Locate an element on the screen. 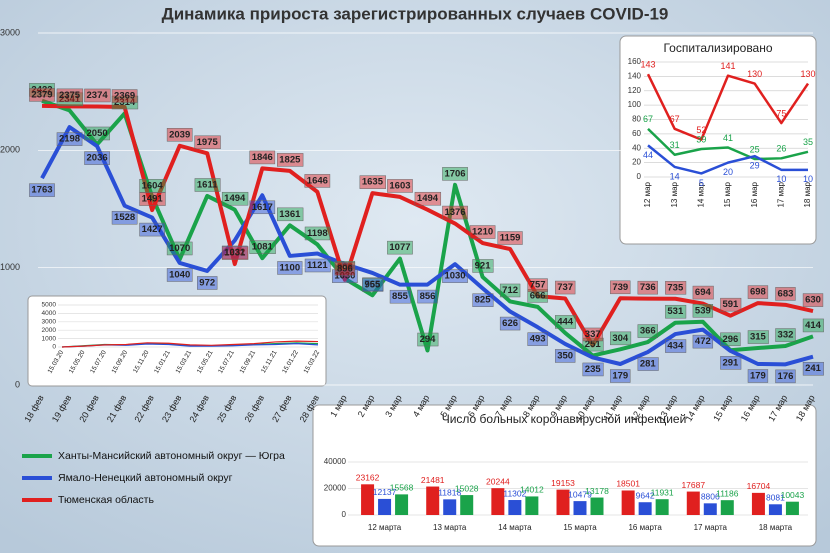 The width and height of the screenshot is (830, 553). data-label: 31 is located at coordinates (675, 145).